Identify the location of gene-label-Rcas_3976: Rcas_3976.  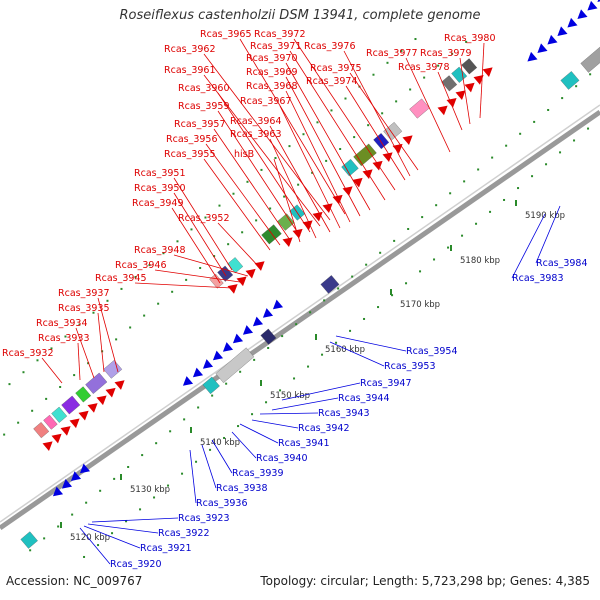
(330, 46).